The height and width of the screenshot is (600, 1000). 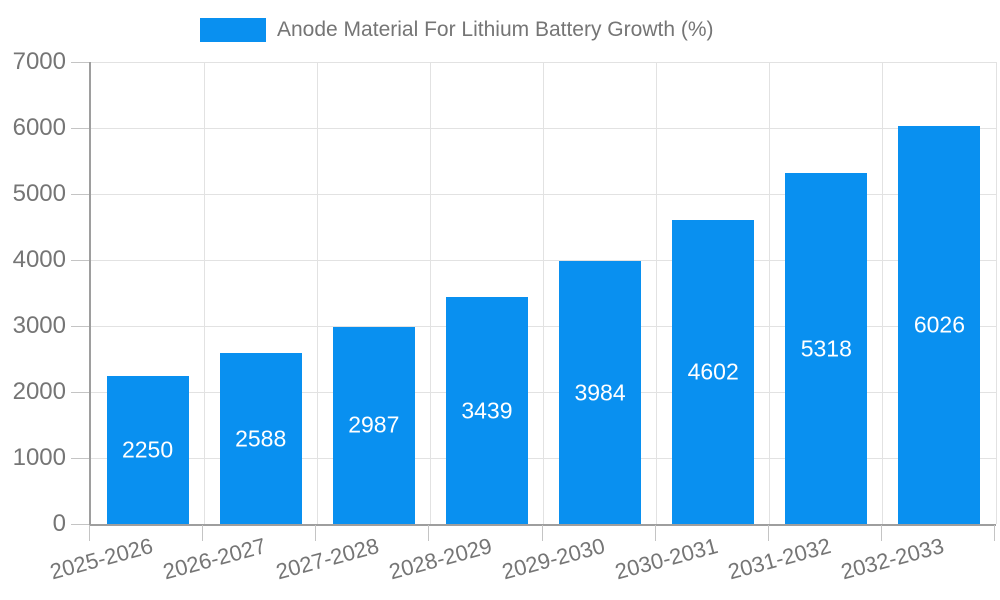 I want to click on bar-value-label: 2588, so click(x=261, y=438).